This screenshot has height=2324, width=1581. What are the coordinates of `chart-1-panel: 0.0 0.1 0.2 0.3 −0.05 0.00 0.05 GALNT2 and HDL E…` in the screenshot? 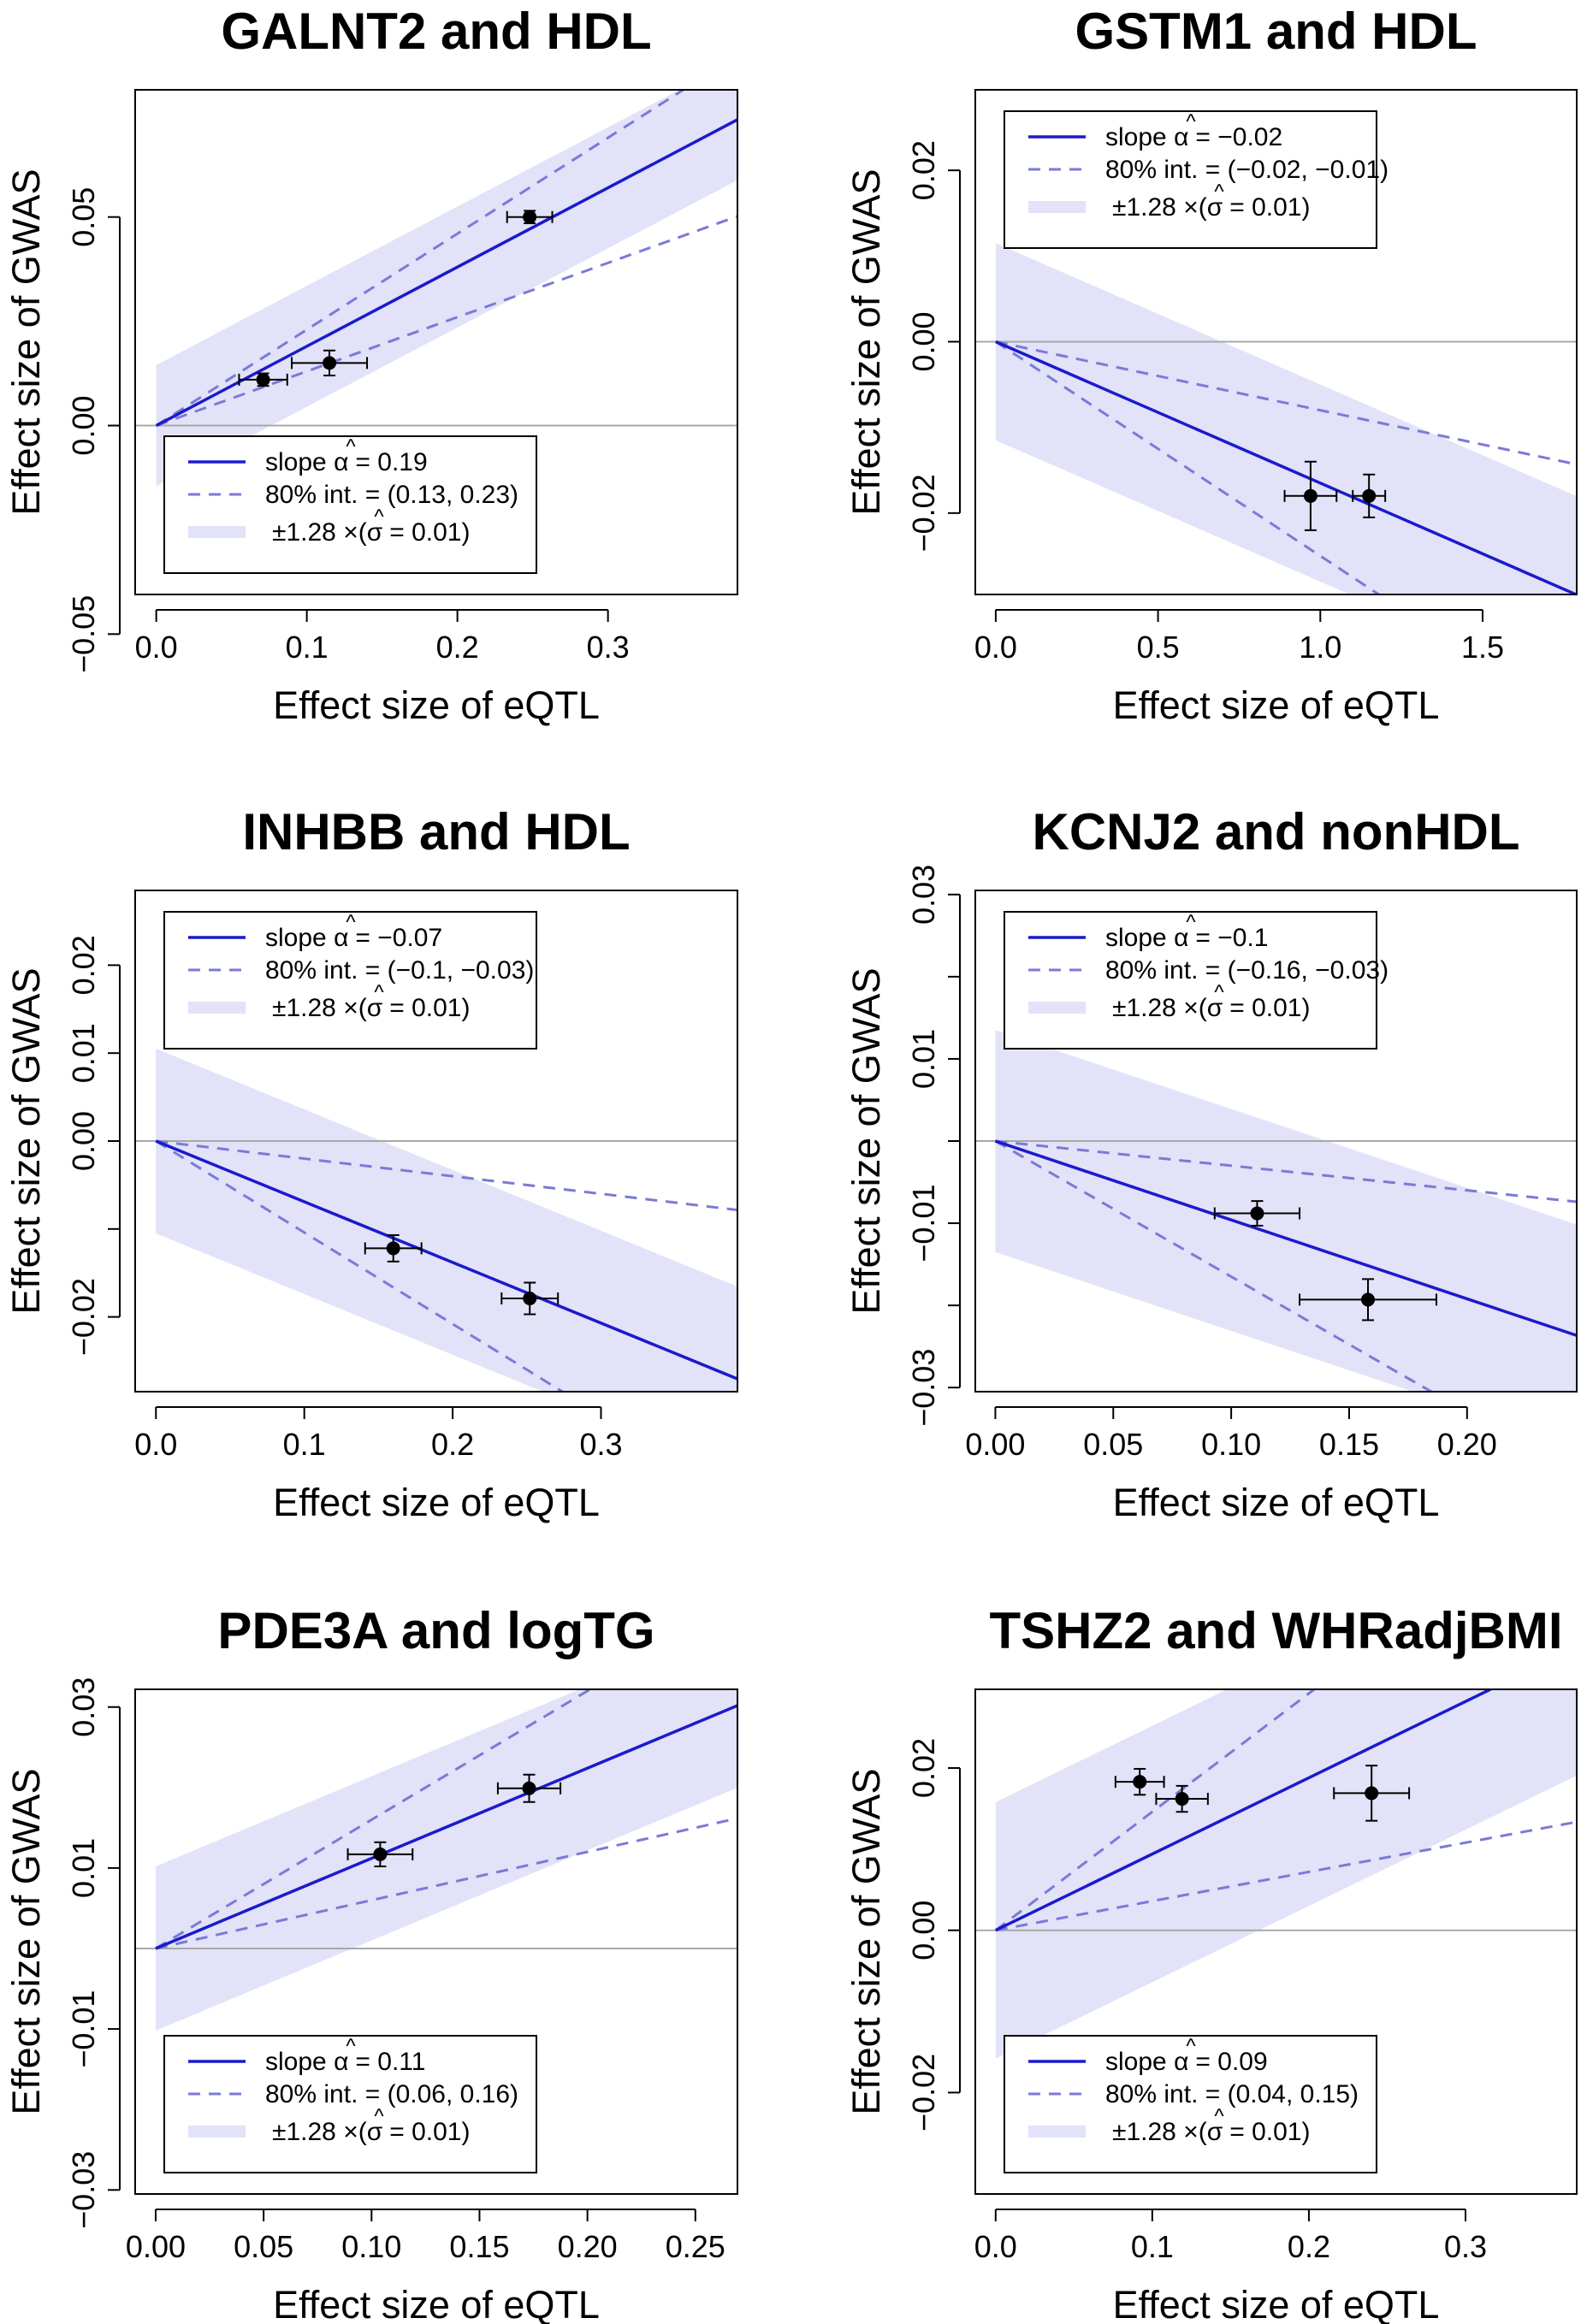 It's located at (371, 365).